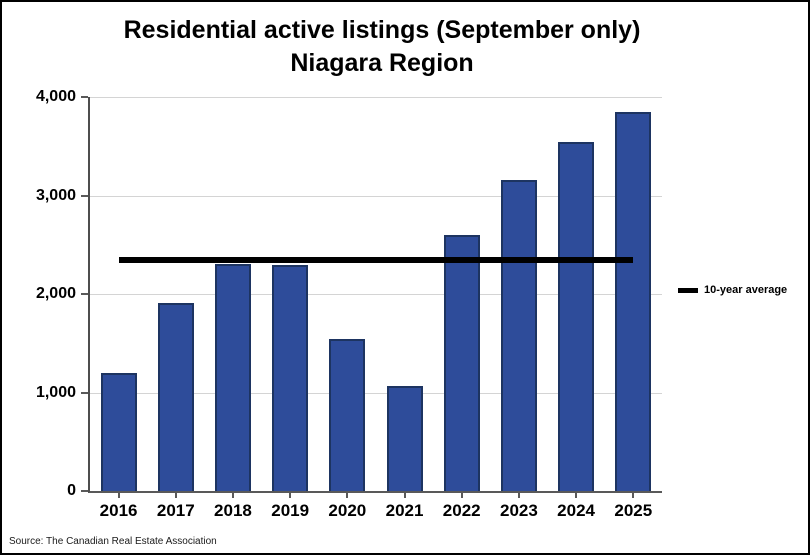 This screenshot has height=555, width=810. I want to click on x-tick-label-2016: 2016, so click(118, 510).